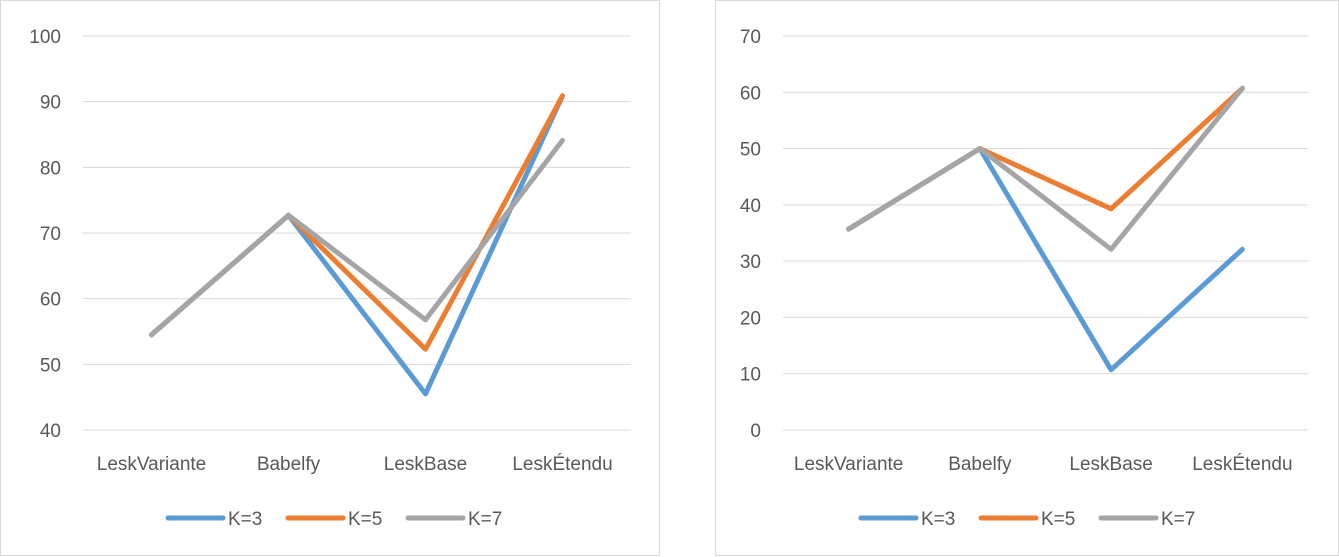 The height and width of the screenshot is (557, 1339). Describe the element at coordinates (750, 262) in the screenshot. I see `y-tick-label: 30` at that location.